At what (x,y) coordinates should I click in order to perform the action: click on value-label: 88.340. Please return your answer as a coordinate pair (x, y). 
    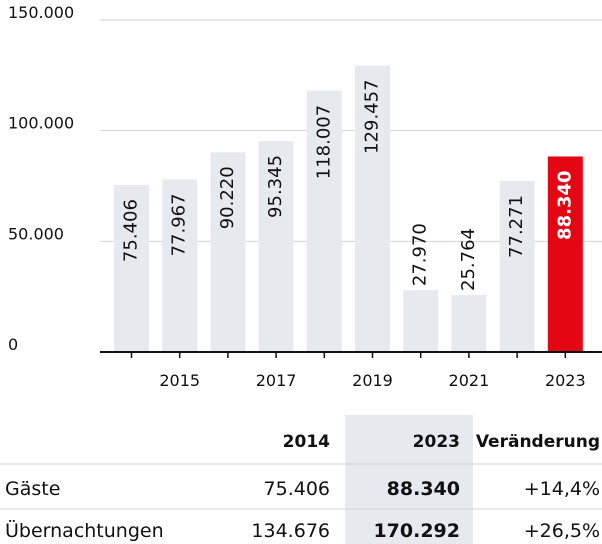
    Looking at the image, I should click on (564, 204).